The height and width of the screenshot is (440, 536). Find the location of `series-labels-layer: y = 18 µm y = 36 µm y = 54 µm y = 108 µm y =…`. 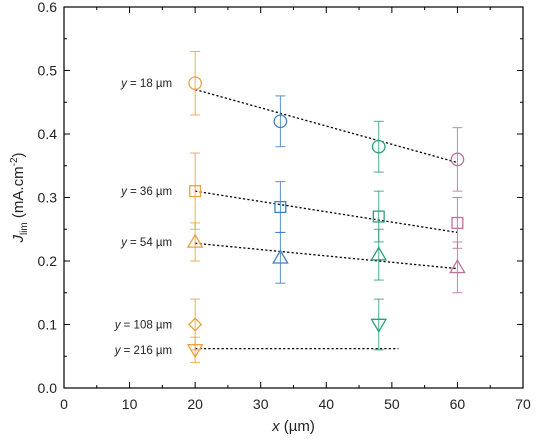

series-labels-layer: y = 18 µm y = 36 µm y = 54 µm y = 108 µm y =… is located at coordinates (143, 217).